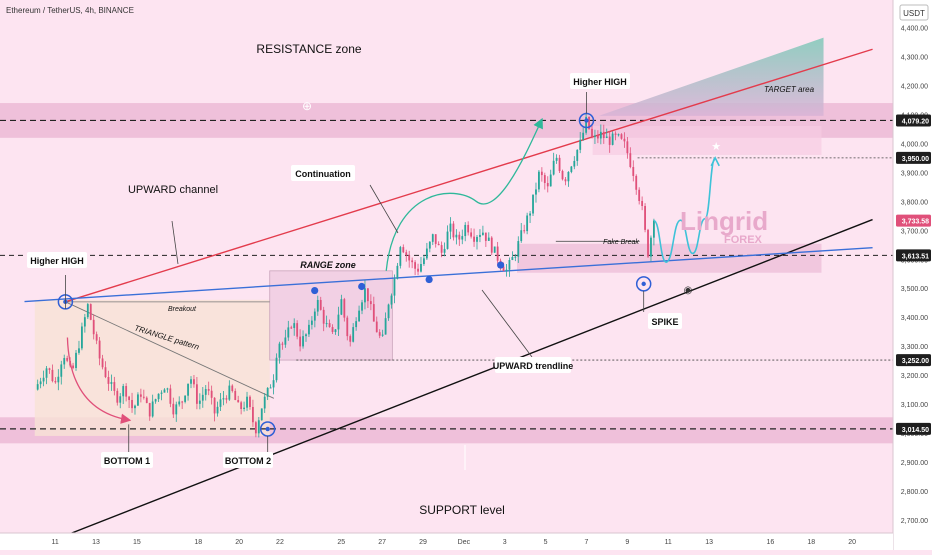 This screenshot has height=555, width=932. I want to click on spike-tag: SPIKE, so click(665, 321).